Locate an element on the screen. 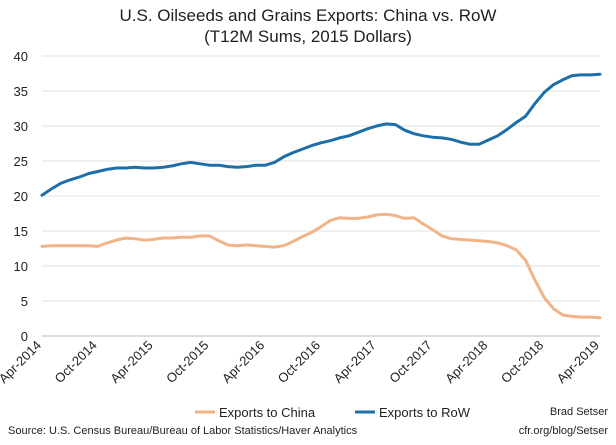  x-tick-label: Apr-2016 is located at coordinates (243, 362).